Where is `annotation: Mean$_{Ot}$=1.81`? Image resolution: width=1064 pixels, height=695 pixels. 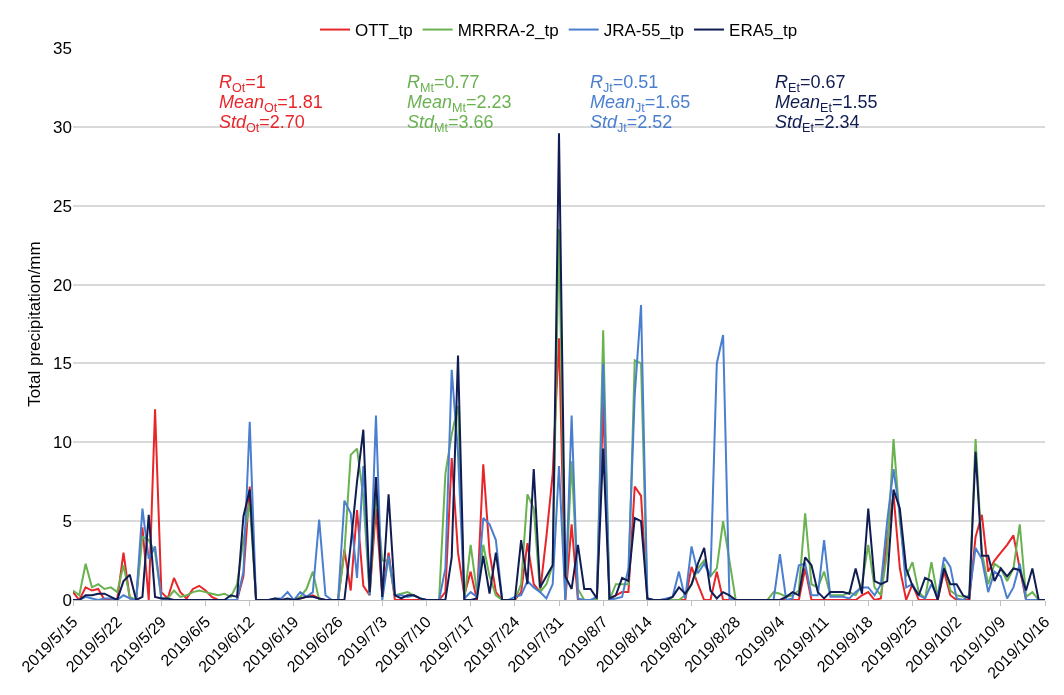 annotation: Mean$_{Ot}$=1.81 is located at coordinates (271, 103).